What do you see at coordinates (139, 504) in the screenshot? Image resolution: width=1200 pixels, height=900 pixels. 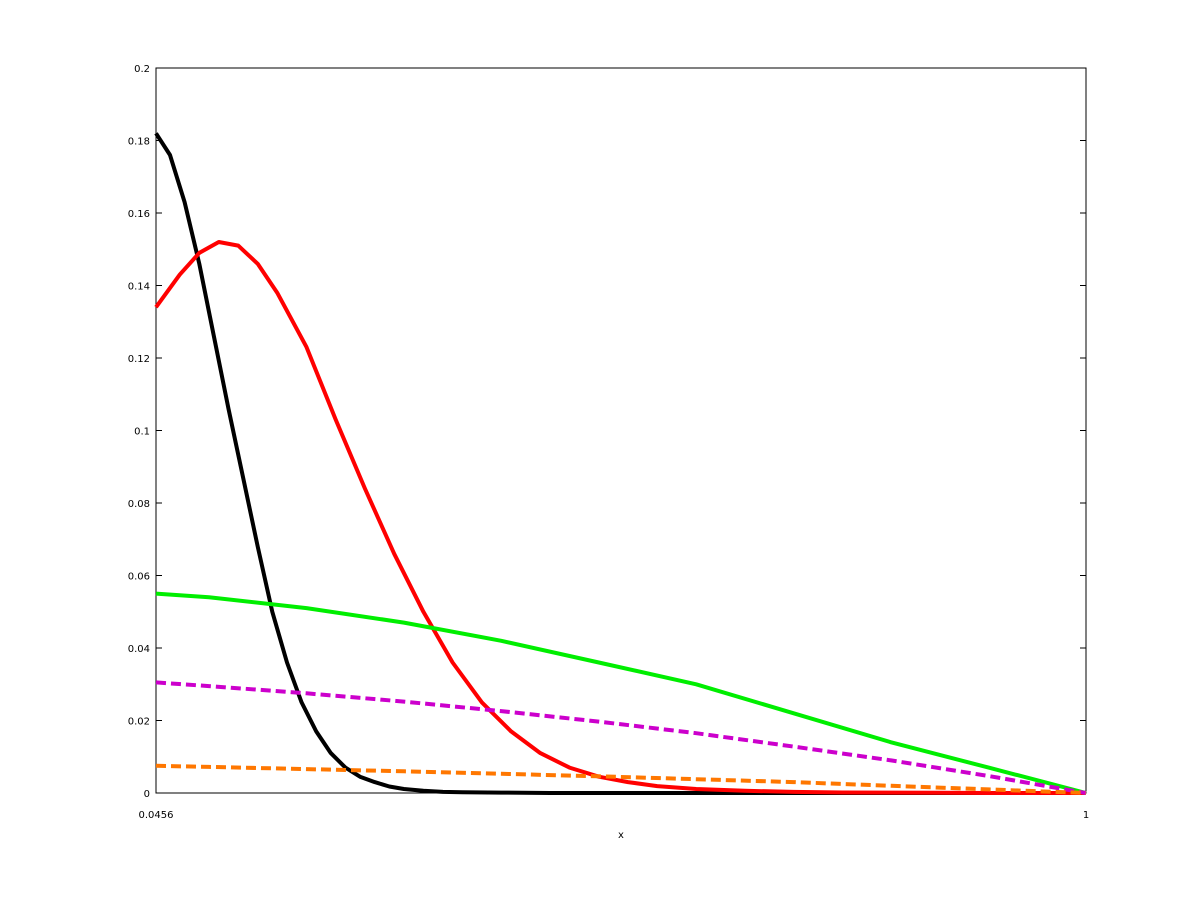 I see `y-tick-label: 0.08` at bounding box center [139, 504].